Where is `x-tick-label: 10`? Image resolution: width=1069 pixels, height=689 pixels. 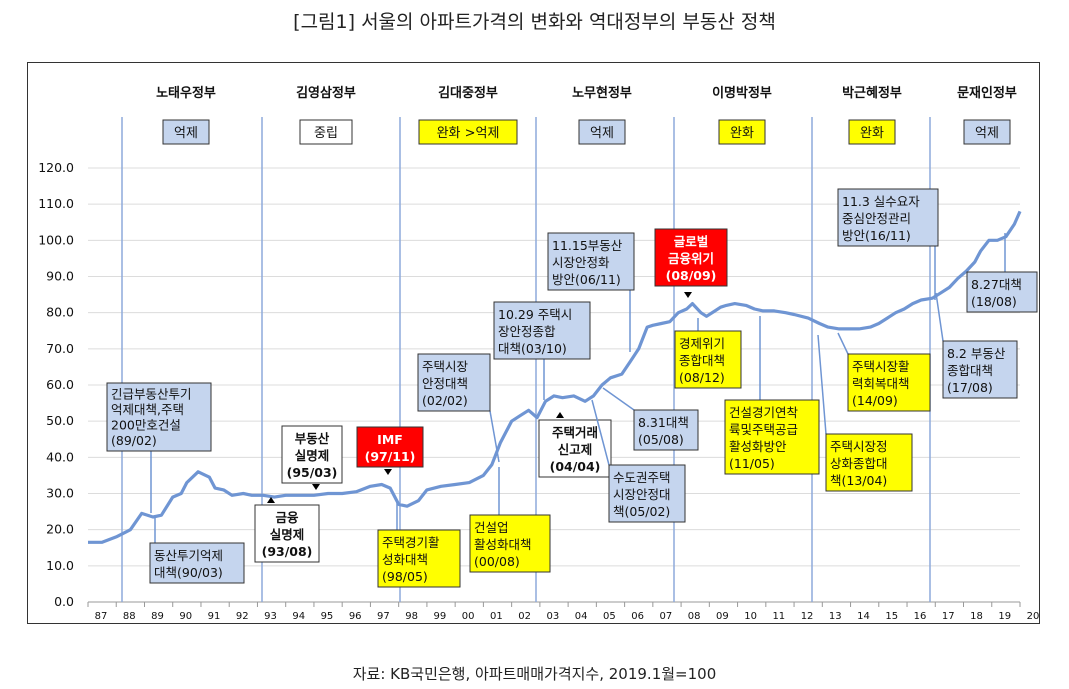
x-tick-label: 10 is located at coordinates (750, 616).